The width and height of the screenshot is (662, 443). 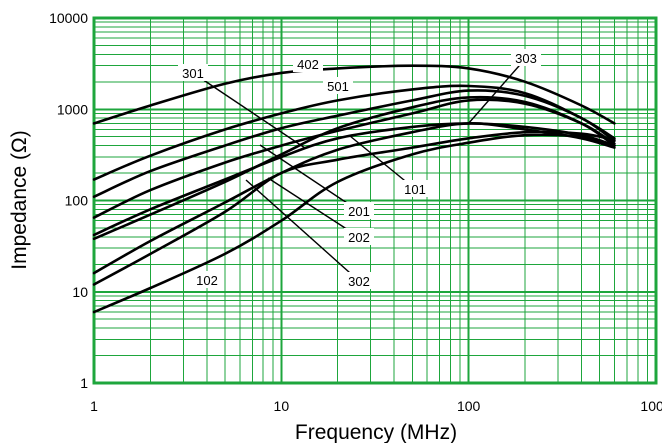 I want to click on series-label-201: 201, so click(x=359, y=211).